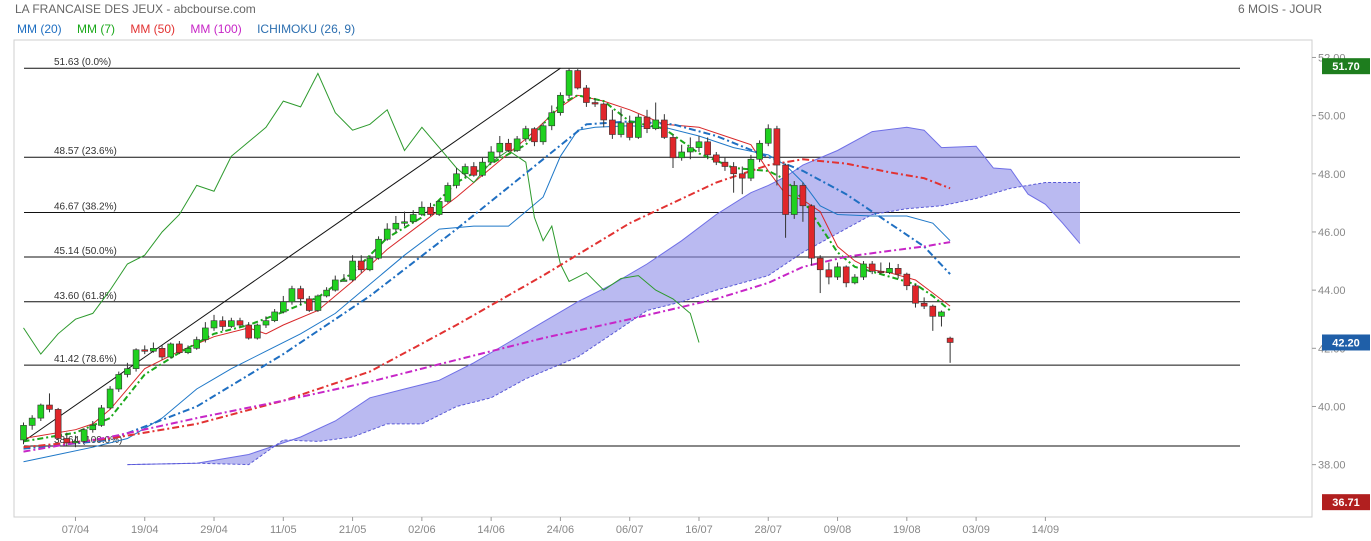  What do you see at coordinates (699, 530) in the screenshot?
I see `x-tick-label: 16/07` at bounding box center [699, 530].